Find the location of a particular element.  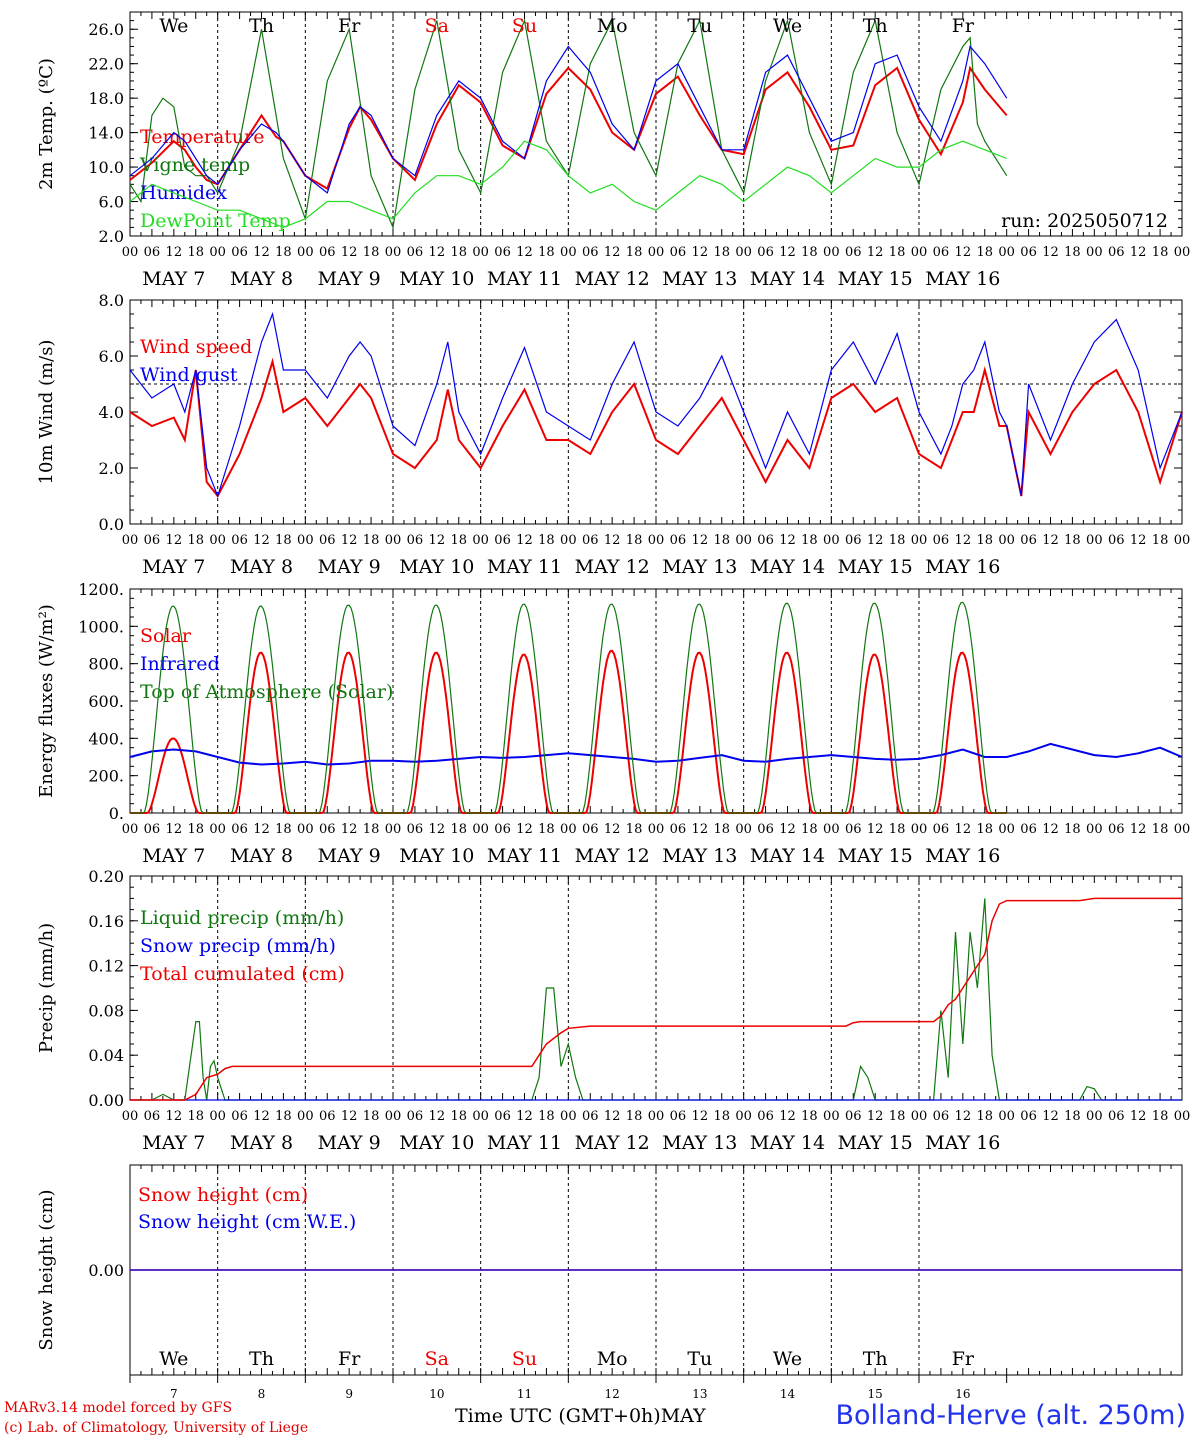

run-label: run: 2025050712 is located at coordinates (1084, 221).